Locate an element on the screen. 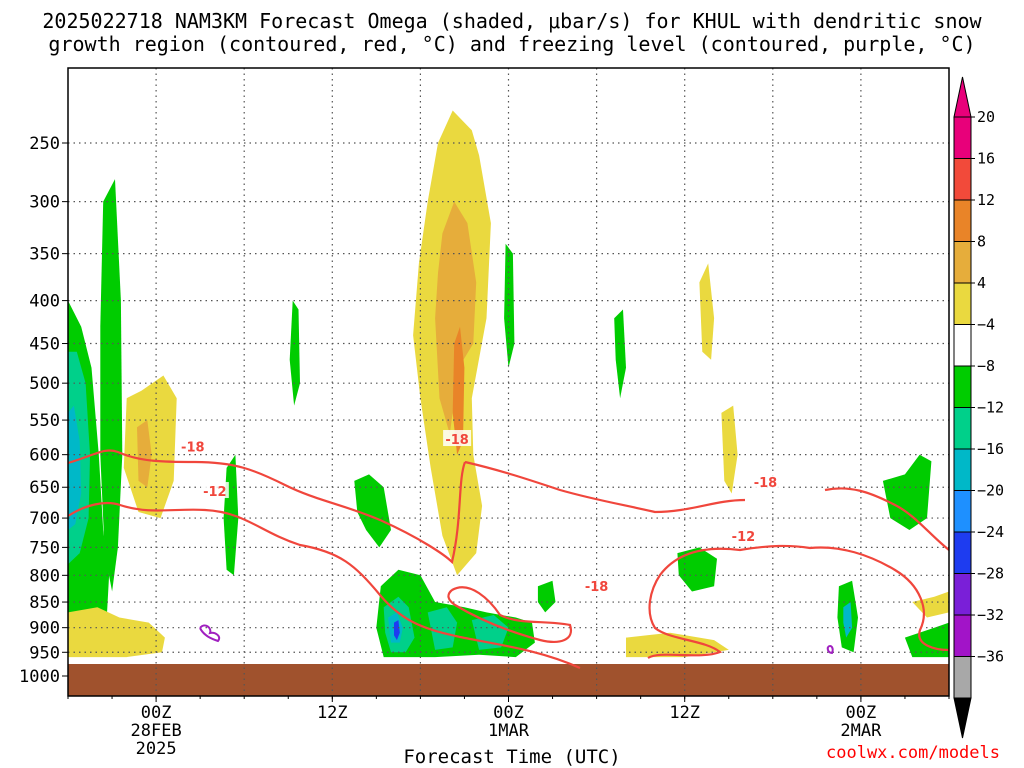 The width and height of the screenshot is (1024, 768). colorbar-label-5: −4 is located at coordinates (986, 325).